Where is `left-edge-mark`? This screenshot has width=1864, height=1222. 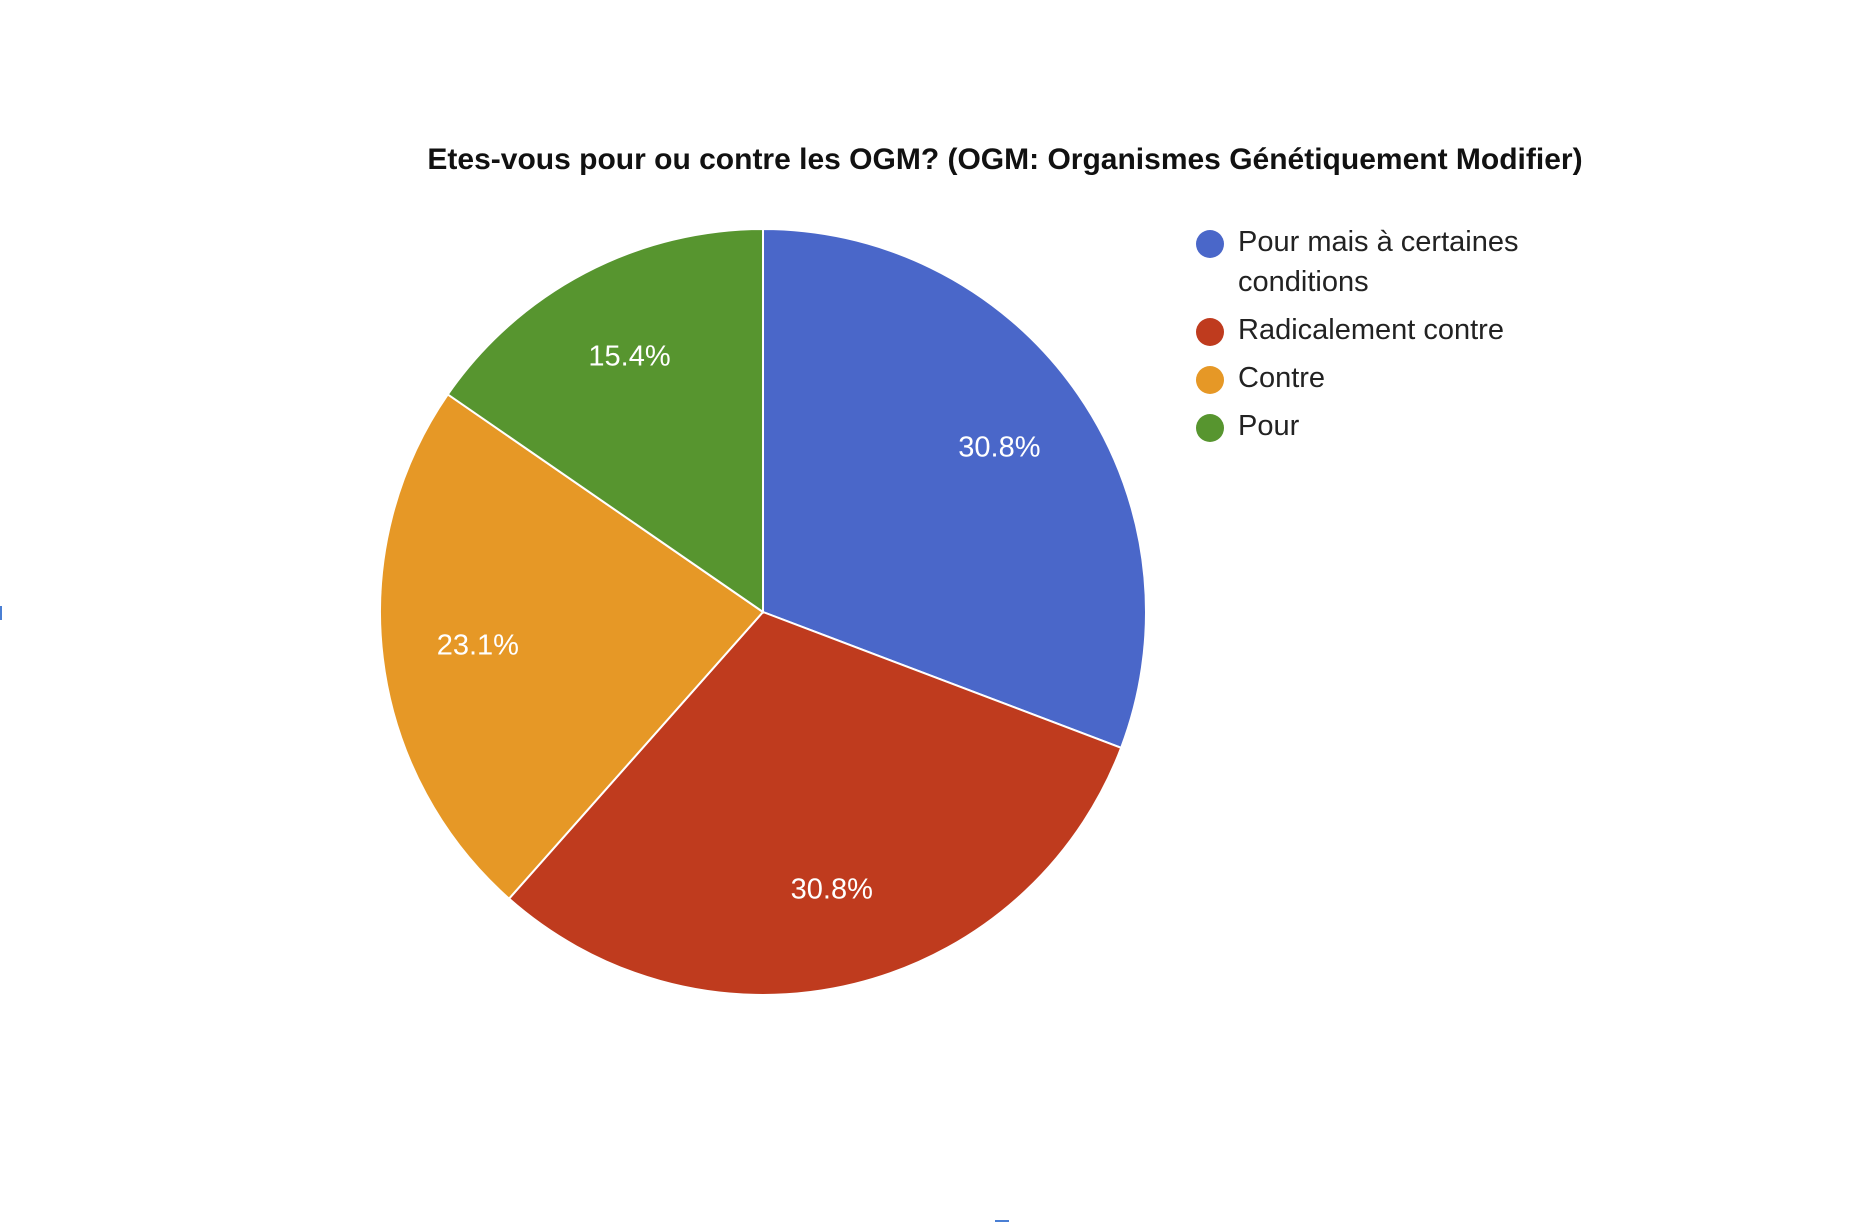
left-edge-mark is located at coordinates (1, 613).